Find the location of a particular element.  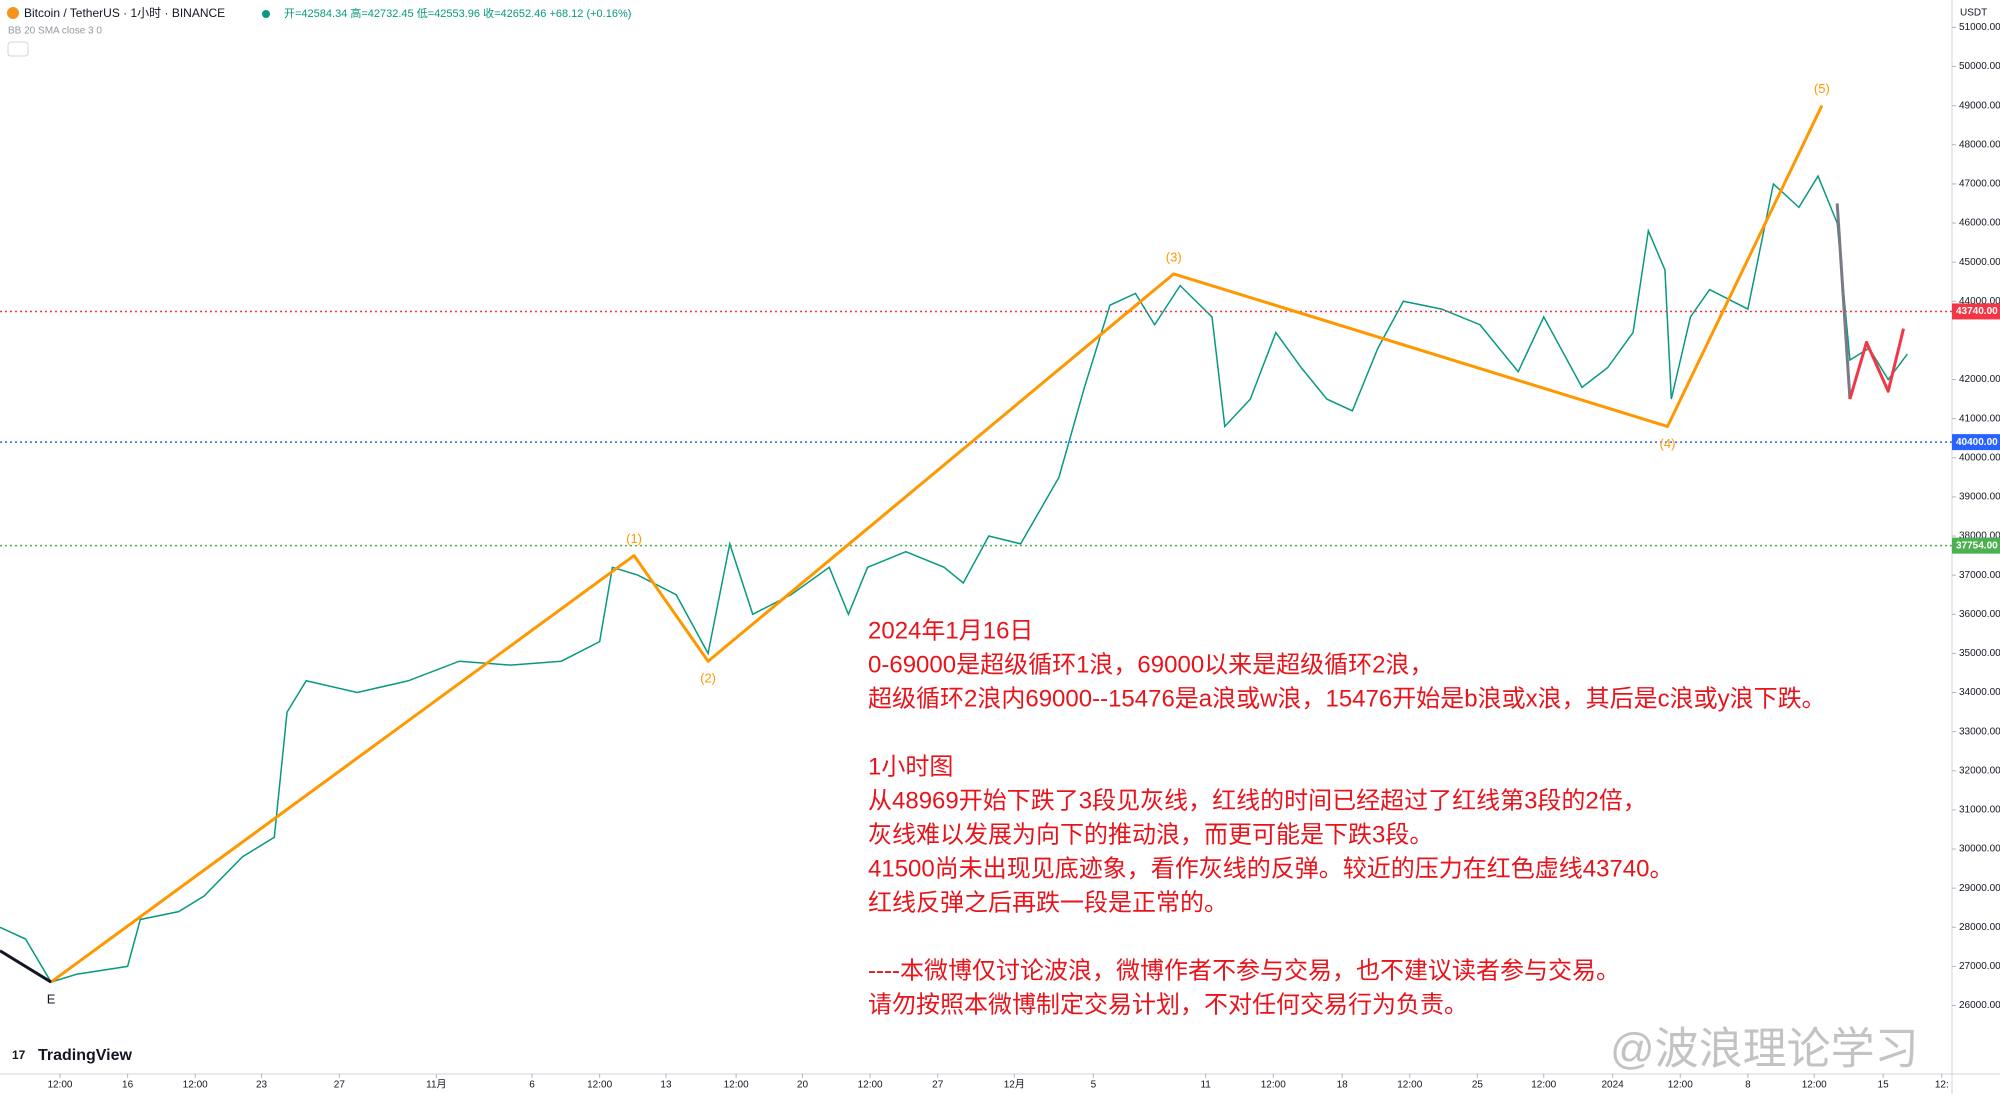

wave-label: (4) is located at coordinates (1668, 443).